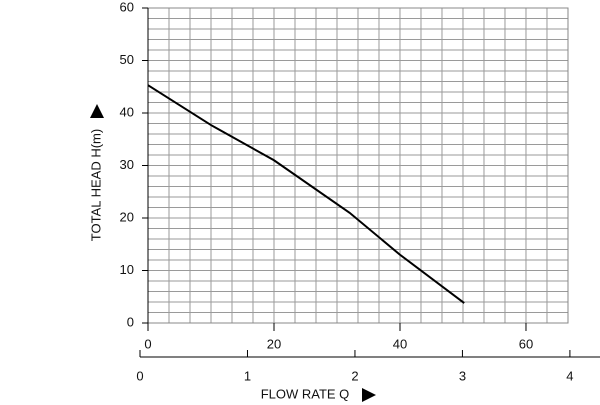 The image size is (600, 405). What do you see at coordinates (139, 375) in the screenshot?
I see `x2-tick-label: 0` at bounding box center [139, 375].